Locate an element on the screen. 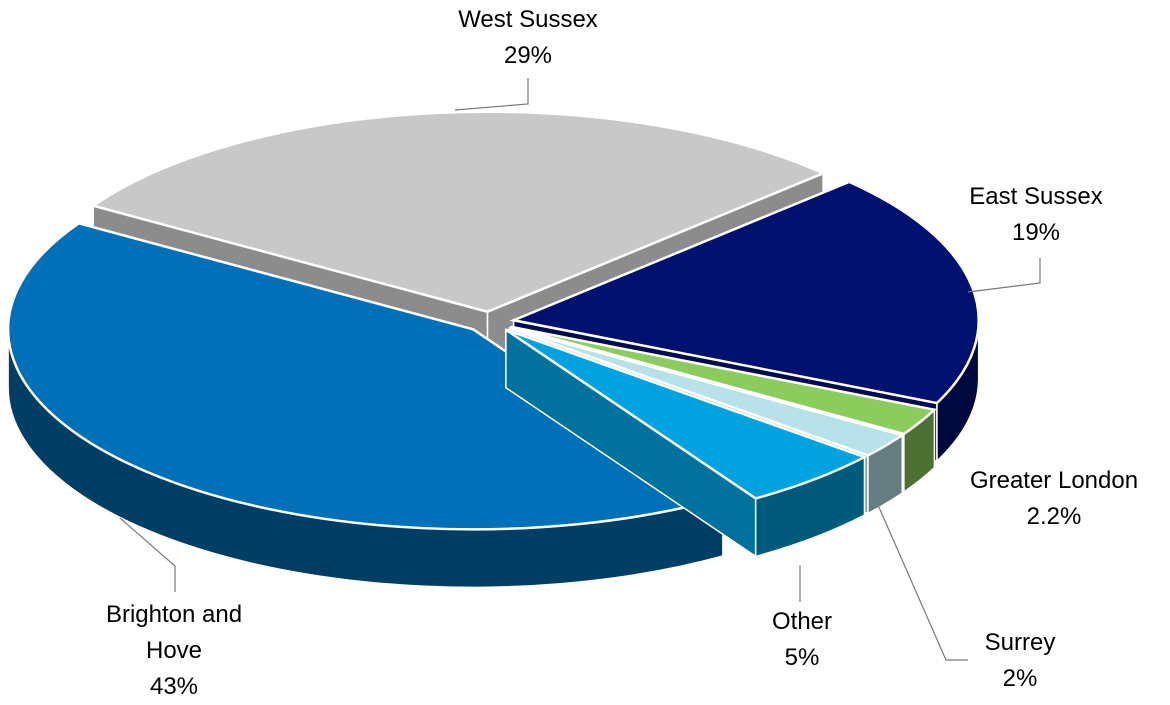 The image size is (1170, 705). label-value: 43% is located at coordinates (174, 686).